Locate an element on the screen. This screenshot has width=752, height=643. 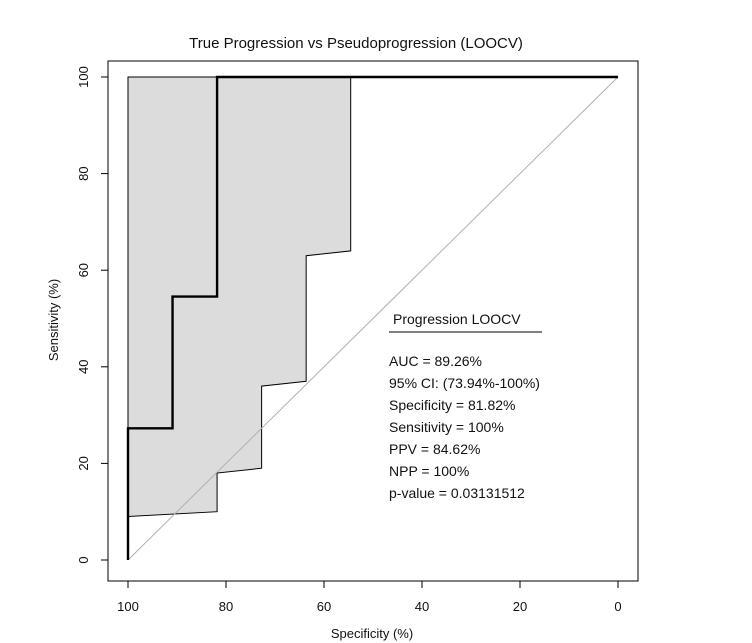
x-tick-label: 80 is located at coordinates (226, 606).